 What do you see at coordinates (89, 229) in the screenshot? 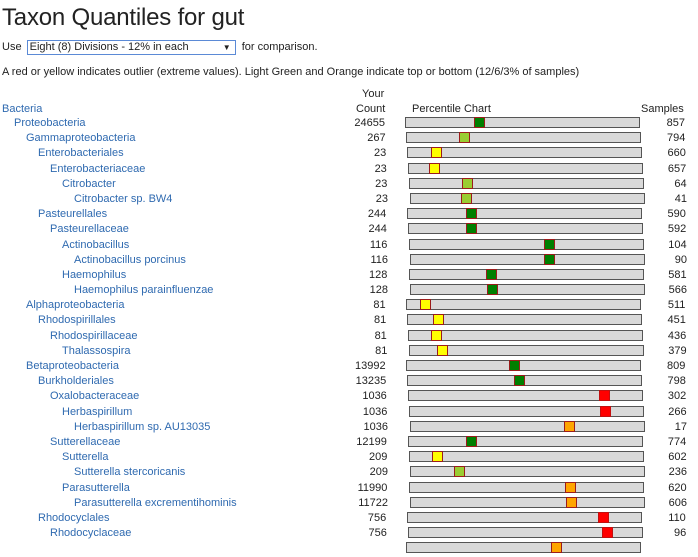
I see `taxon-link: Pasteurellaceae` at bounding box center [89, 229].